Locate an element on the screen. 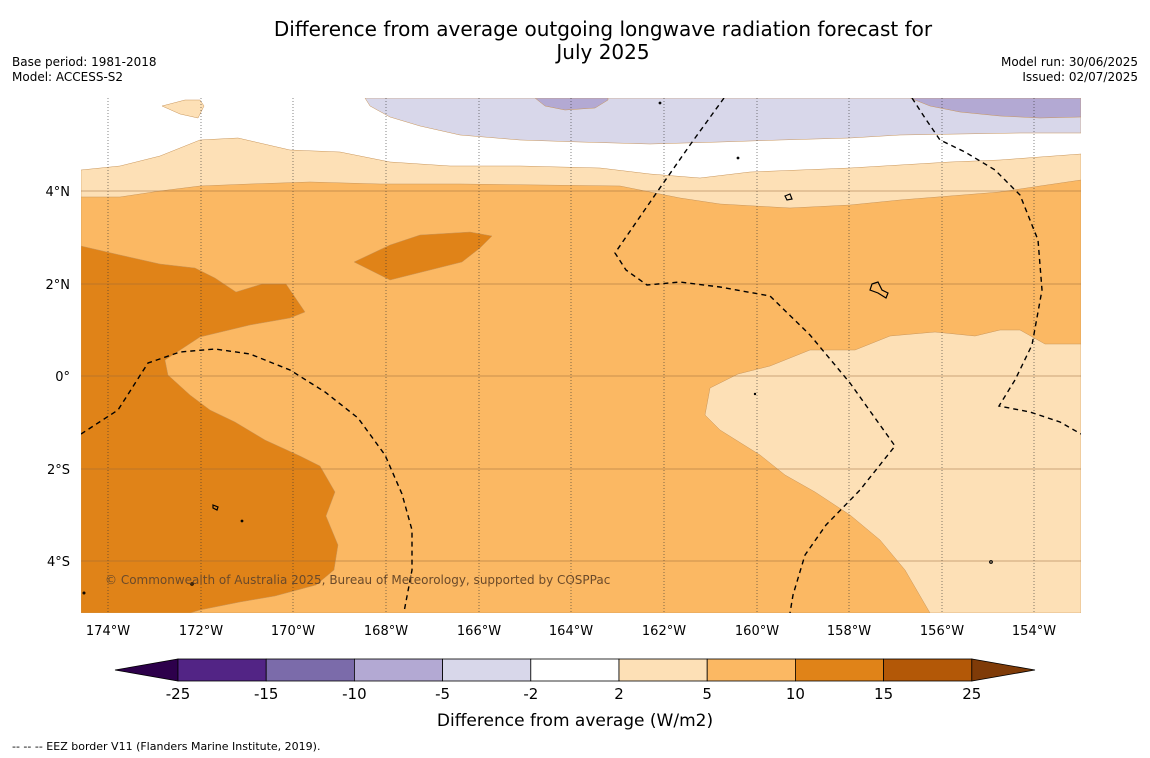 The width and height of the screenshot is (1150, 758). meta-right: Model run: 30/06/2025 Issued: 02/07/2025 is located at coordinates (1069, 70).